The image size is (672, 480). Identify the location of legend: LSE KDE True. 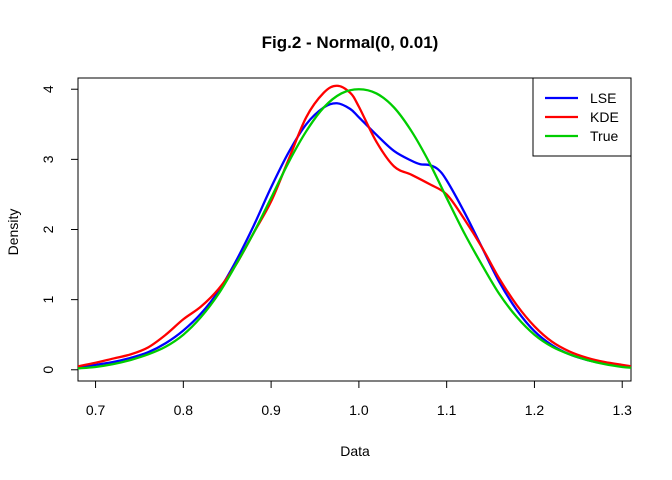
(582, 117).